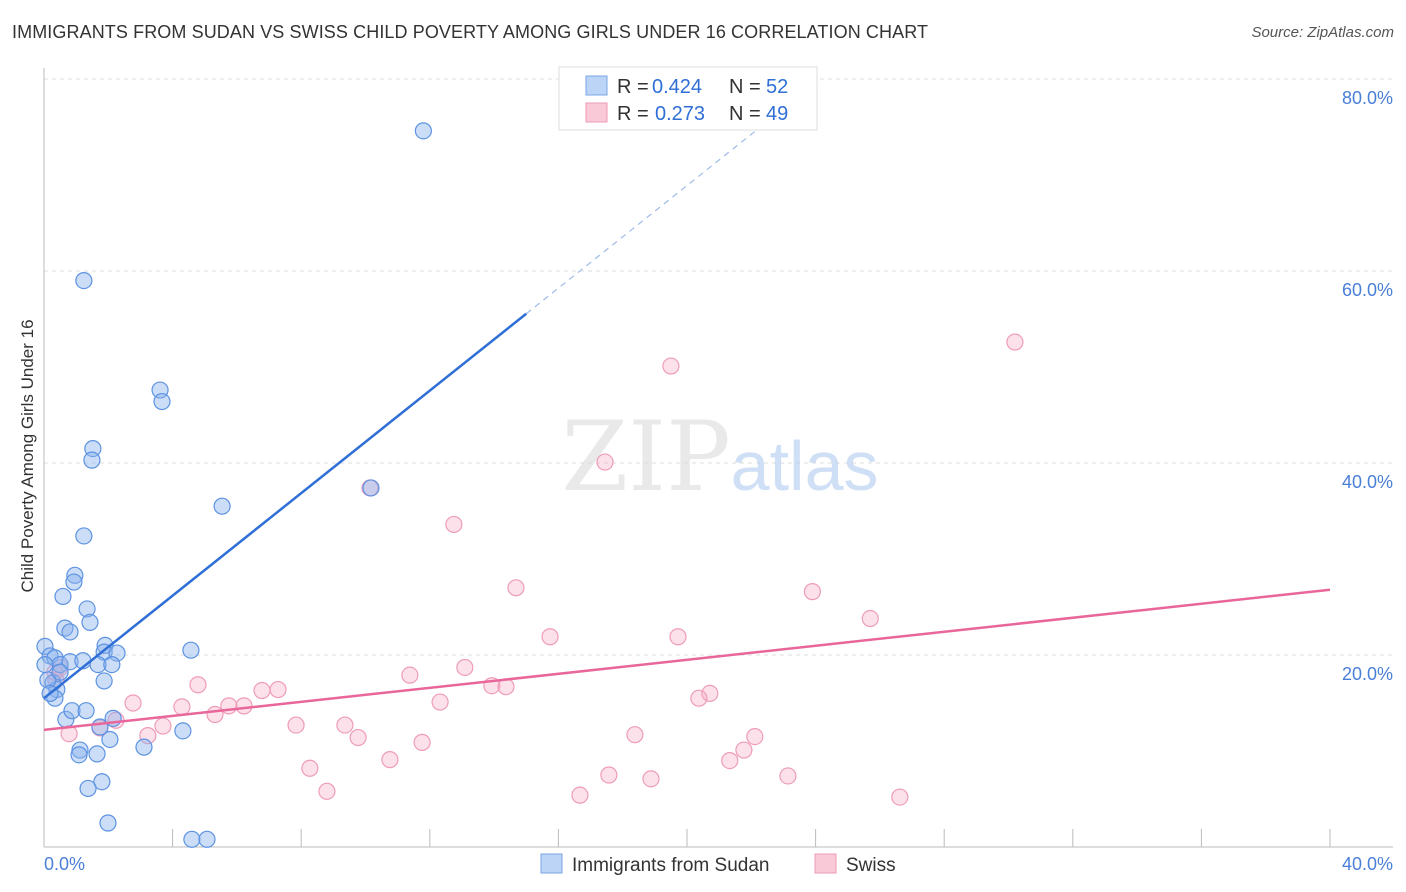 This screenshot has height=892, width=1406. What do you see at coordinates (1367, 98) in the screenshot?
I see `y-tick-label: 80.0%` at bounding box center [1367, 98].